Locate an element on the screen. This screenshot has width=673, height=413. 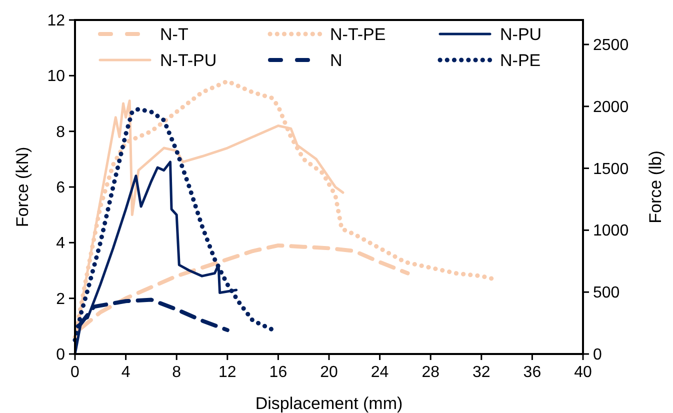
legend-label: N-T-PU is located at coordinates (188, 60).